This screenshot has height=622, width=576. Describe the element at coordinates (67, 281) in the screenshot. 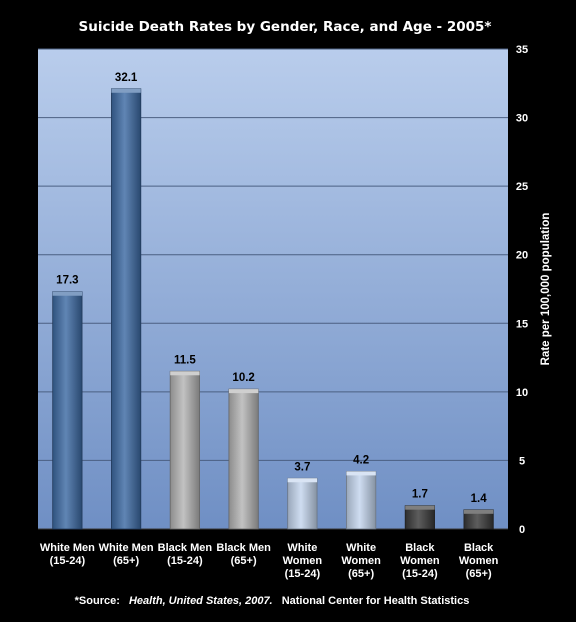

I see `data-label: 17.3` at that location.